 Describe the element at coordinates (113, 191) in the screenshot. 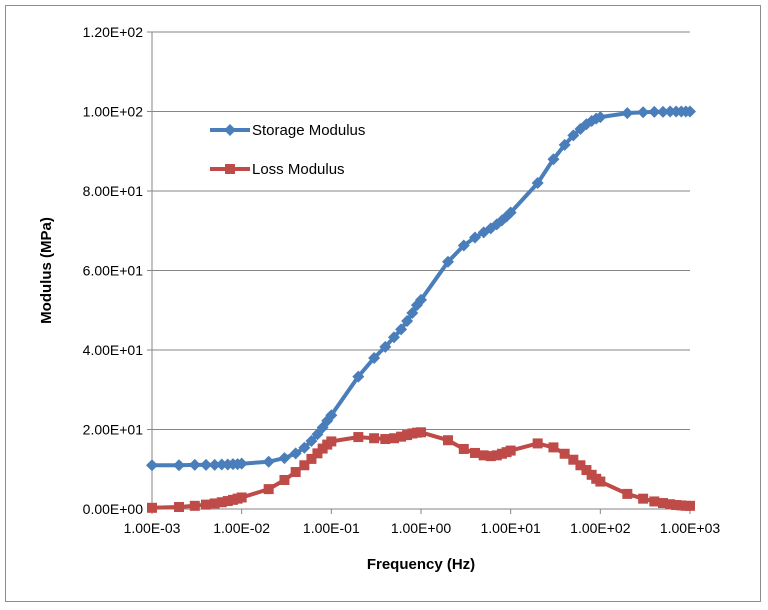

I see `y-tick-label: 8.00E+01` at that location.